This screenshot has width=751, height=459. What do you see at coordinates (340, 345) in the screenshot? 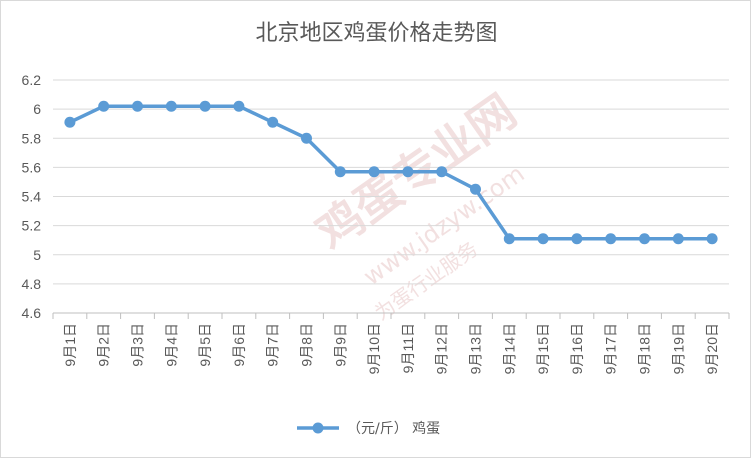
I see `x-tick-label: 9月9日` at bounding box center [340, 345].